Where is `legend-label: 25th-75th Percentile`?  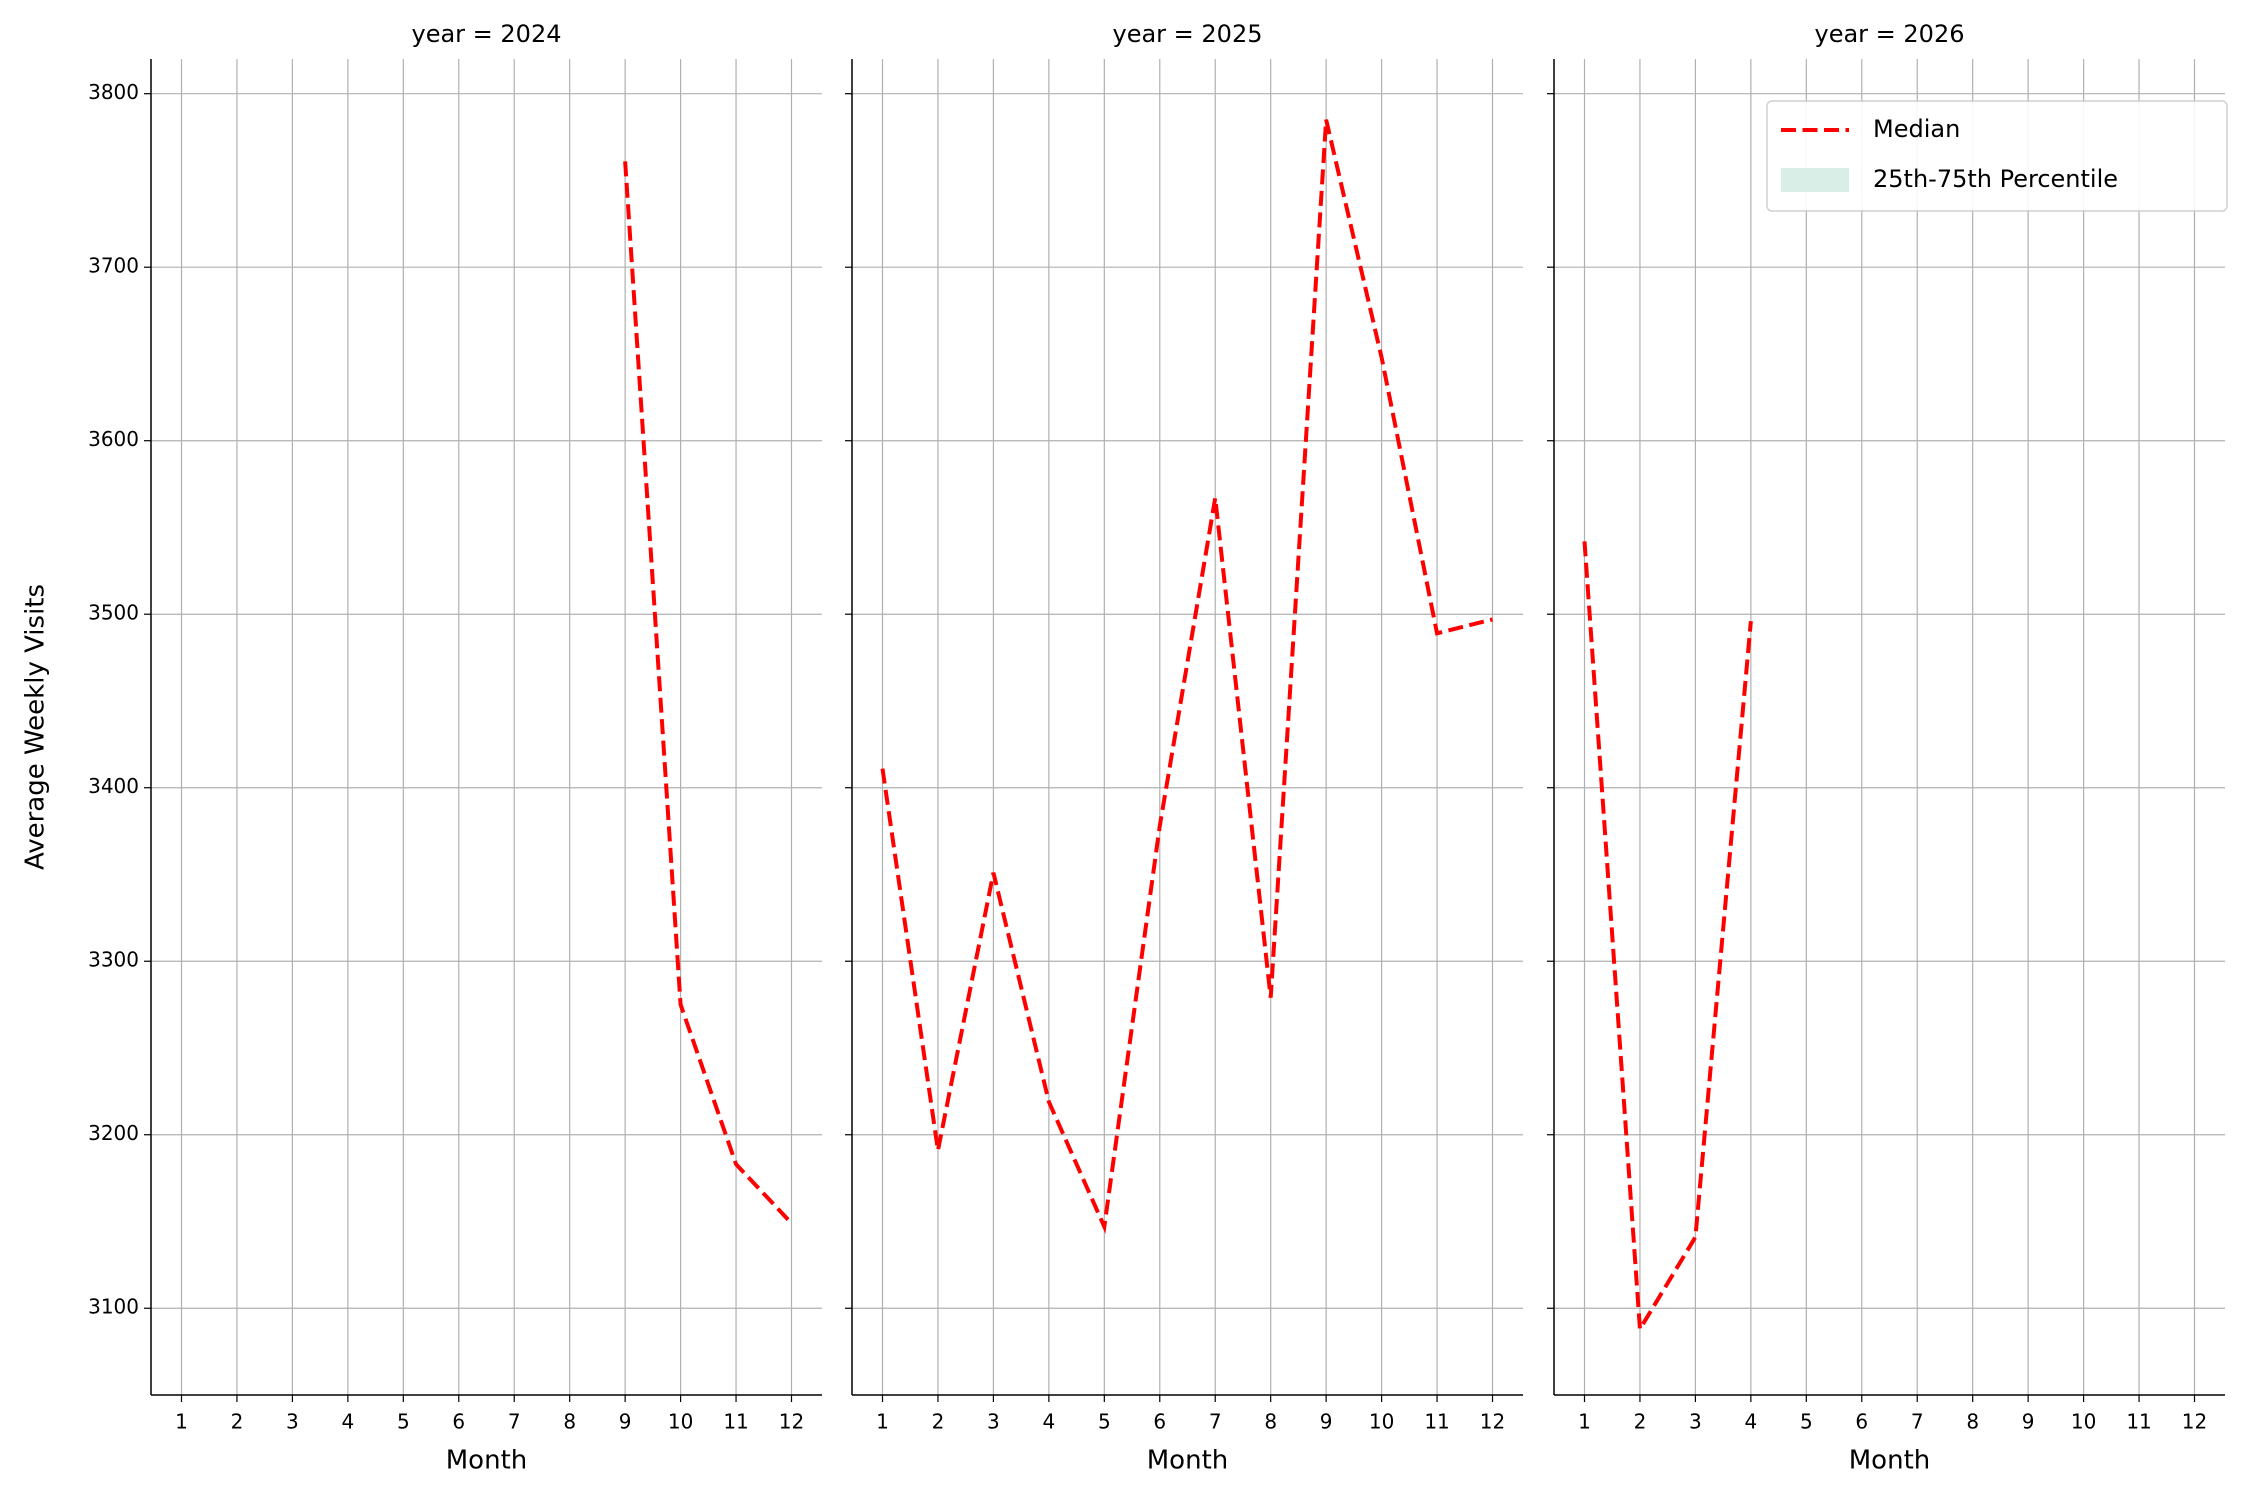
legend-label: 25th-75th Percentile is located at coordinates (1995, 179).